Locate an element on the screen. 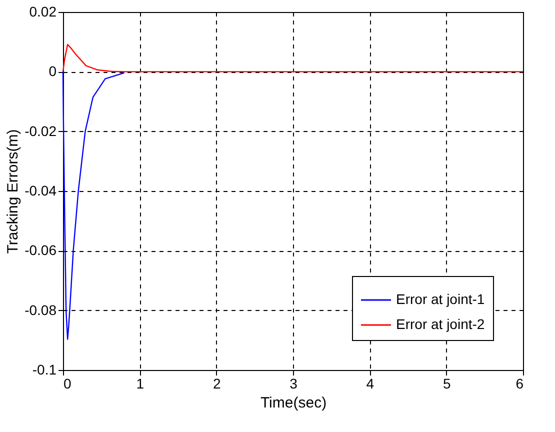  x-tick-label: 1 is located at coordinates (140, 384).